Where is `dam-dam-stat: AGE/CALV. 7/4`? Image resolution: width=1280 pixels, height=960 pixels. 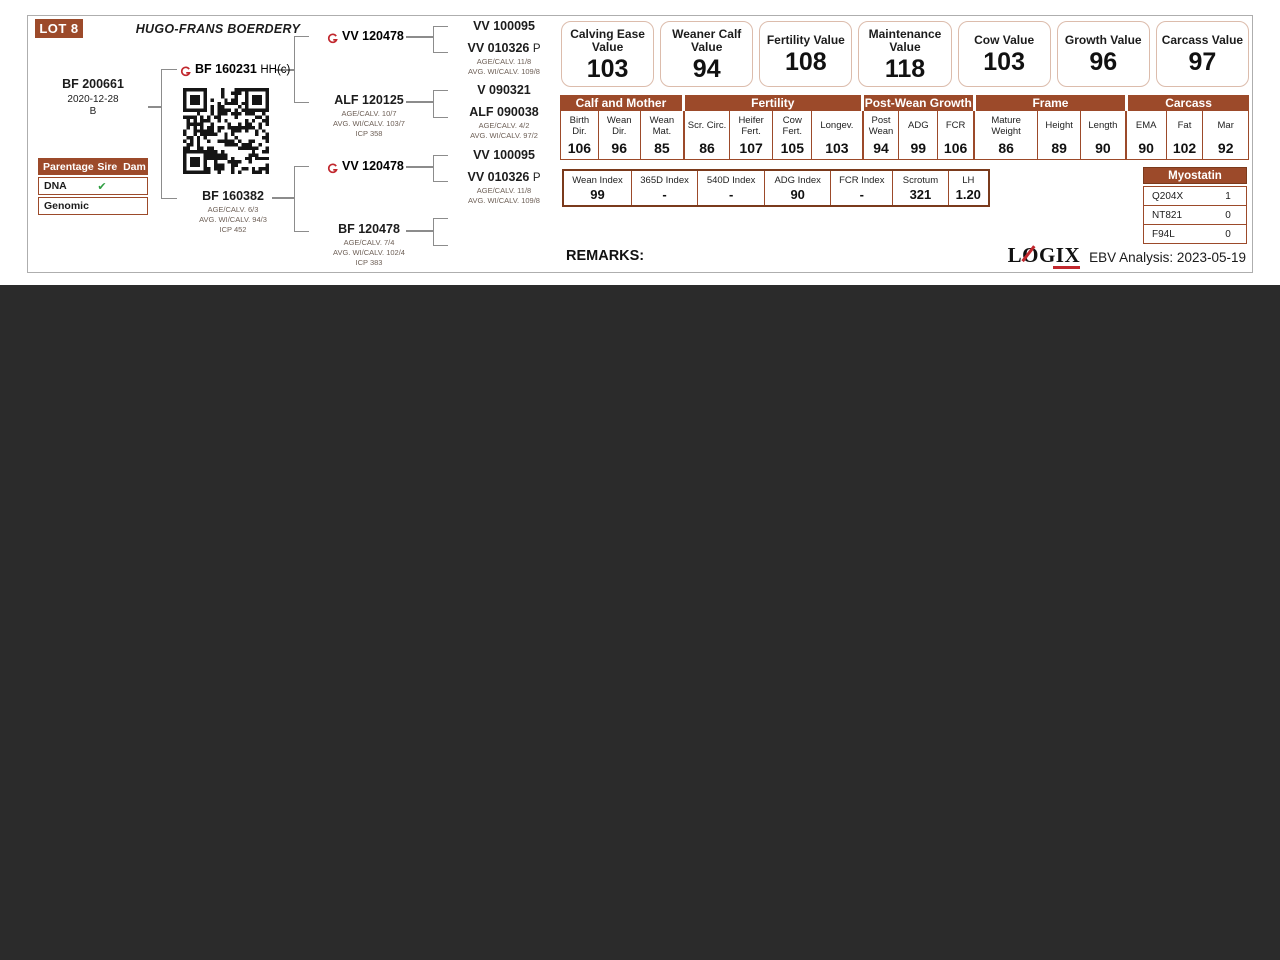
dam-dam-stat: AGE/CALV. 7/4 is located at coordinates (369, 242).